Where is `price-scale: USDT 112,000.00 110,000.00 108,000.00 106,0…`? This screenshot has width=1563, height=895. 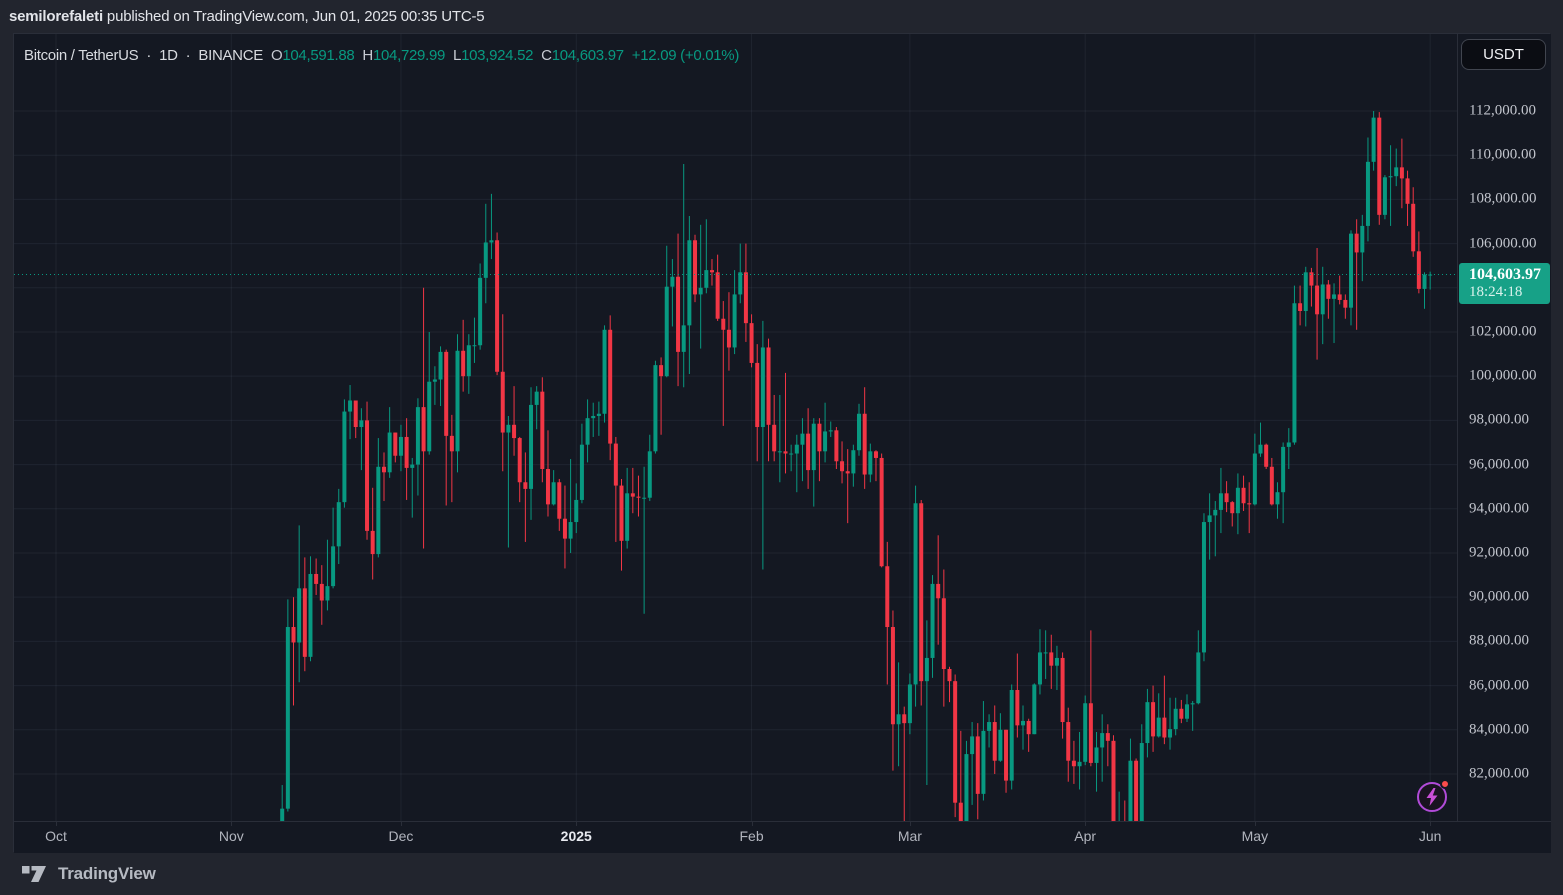
price-scale: USDT 112,000.00 110,000.00 108,000.00 106,0… is located at coordinates (1504, 427).